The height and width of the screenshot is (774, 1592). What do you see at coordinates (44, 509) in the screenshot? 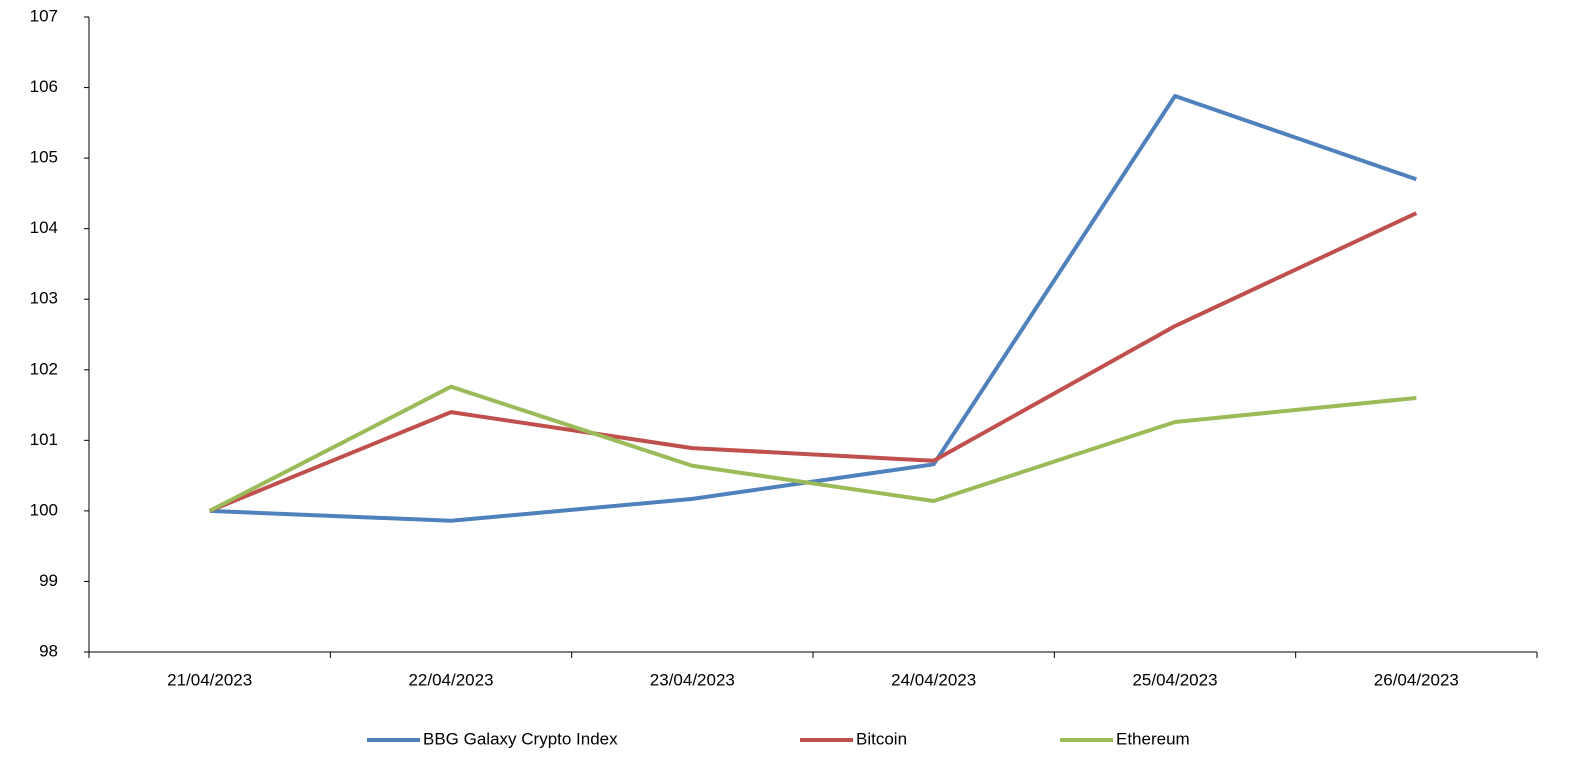
I see `y-tick-label: 100` at bounding box center [44, 509].